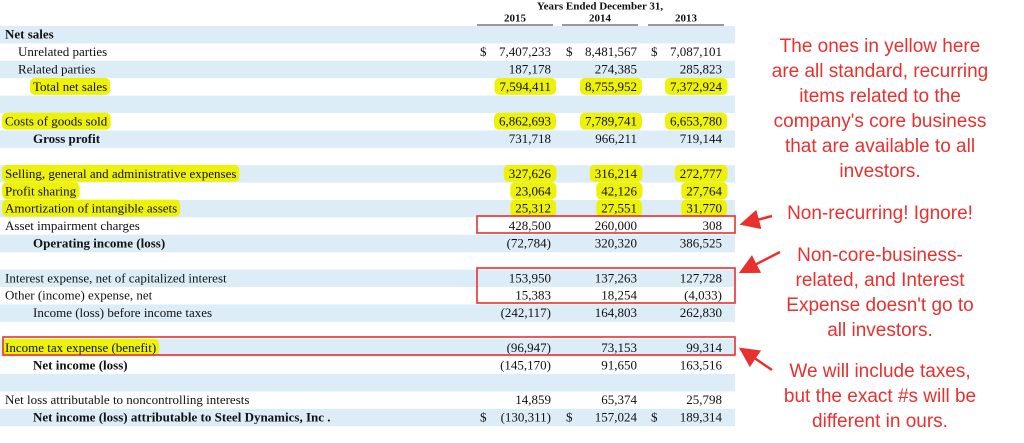 This screenshot has width=1024, height=443. What do you see at coordinates (616, 242) in the screenshot?
I see `cell-value: 320,320` at bounding box center [616, 242].